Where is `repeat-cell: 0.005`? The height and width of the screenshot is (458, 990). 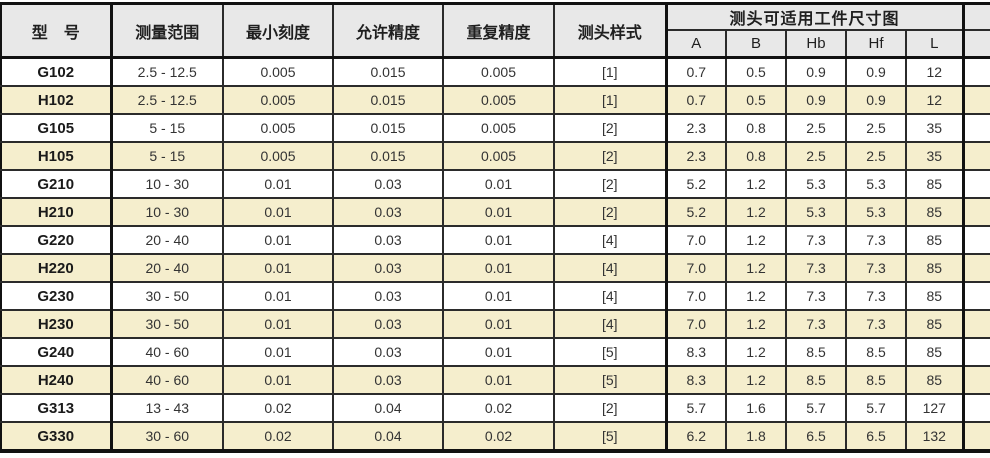
repeat-cell: 0.005 is located at coordinates (498, 100).